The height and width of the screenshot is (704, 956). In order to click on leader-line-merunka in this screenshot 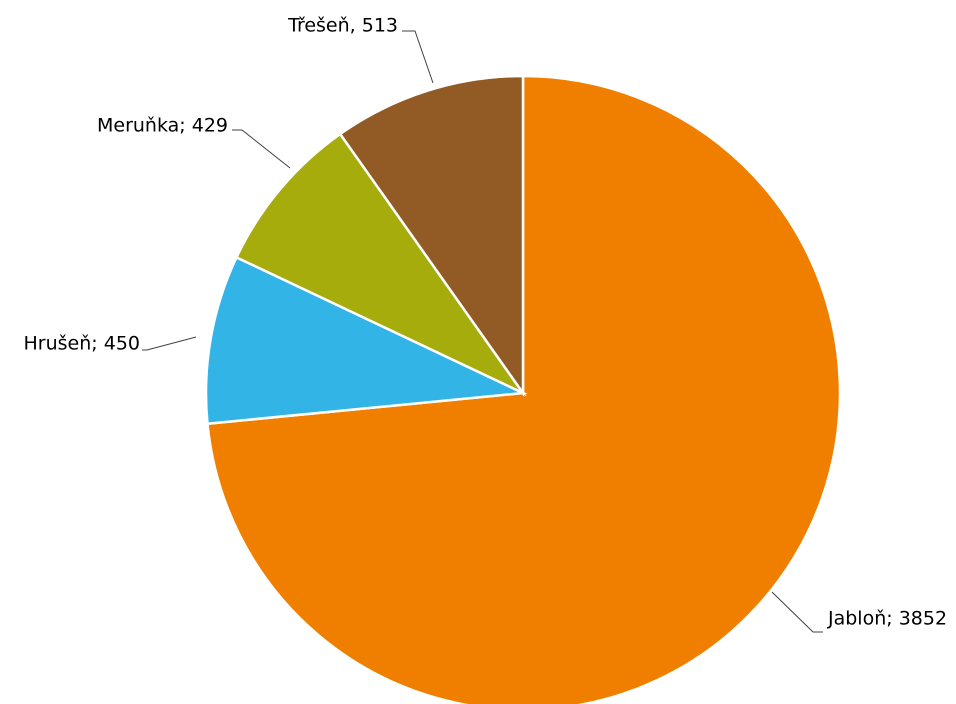, I will do `click(261, 149)`.